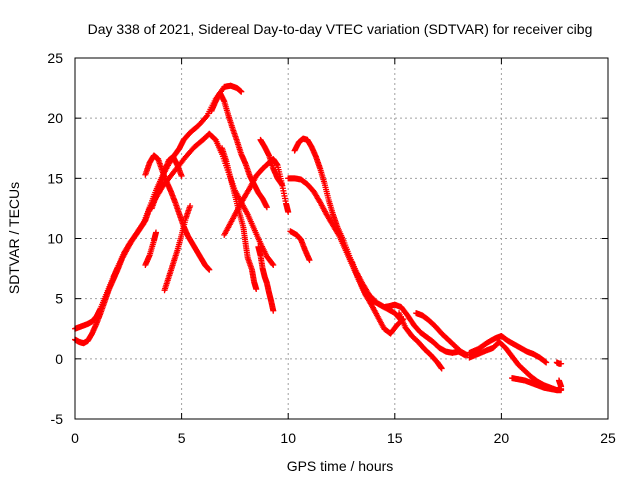  What do you see at coordinates (55, 239) in the screenshot?
I see `y-tick-label: 10` at bounding box center [55, 239].